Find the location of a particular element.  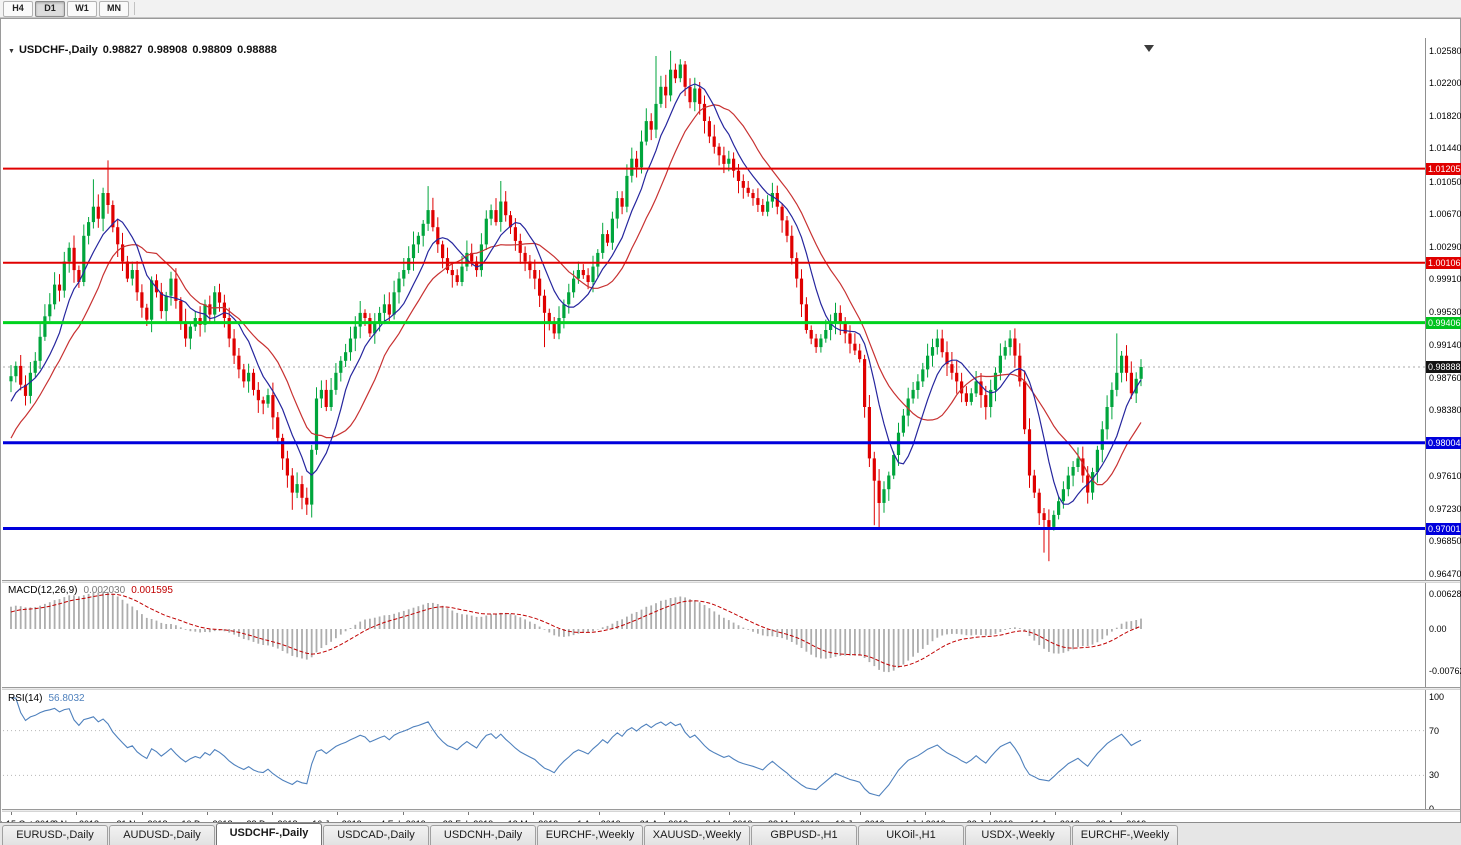

macd-axis-label: -0.00762 is located at coordinates (1445, 671).